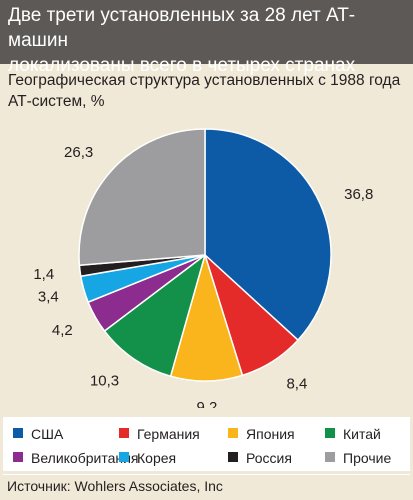 Image resolution: width=413 pixels, height=500 pixels. I want to click on legend-item-7: Прочие, so click(358, 458).